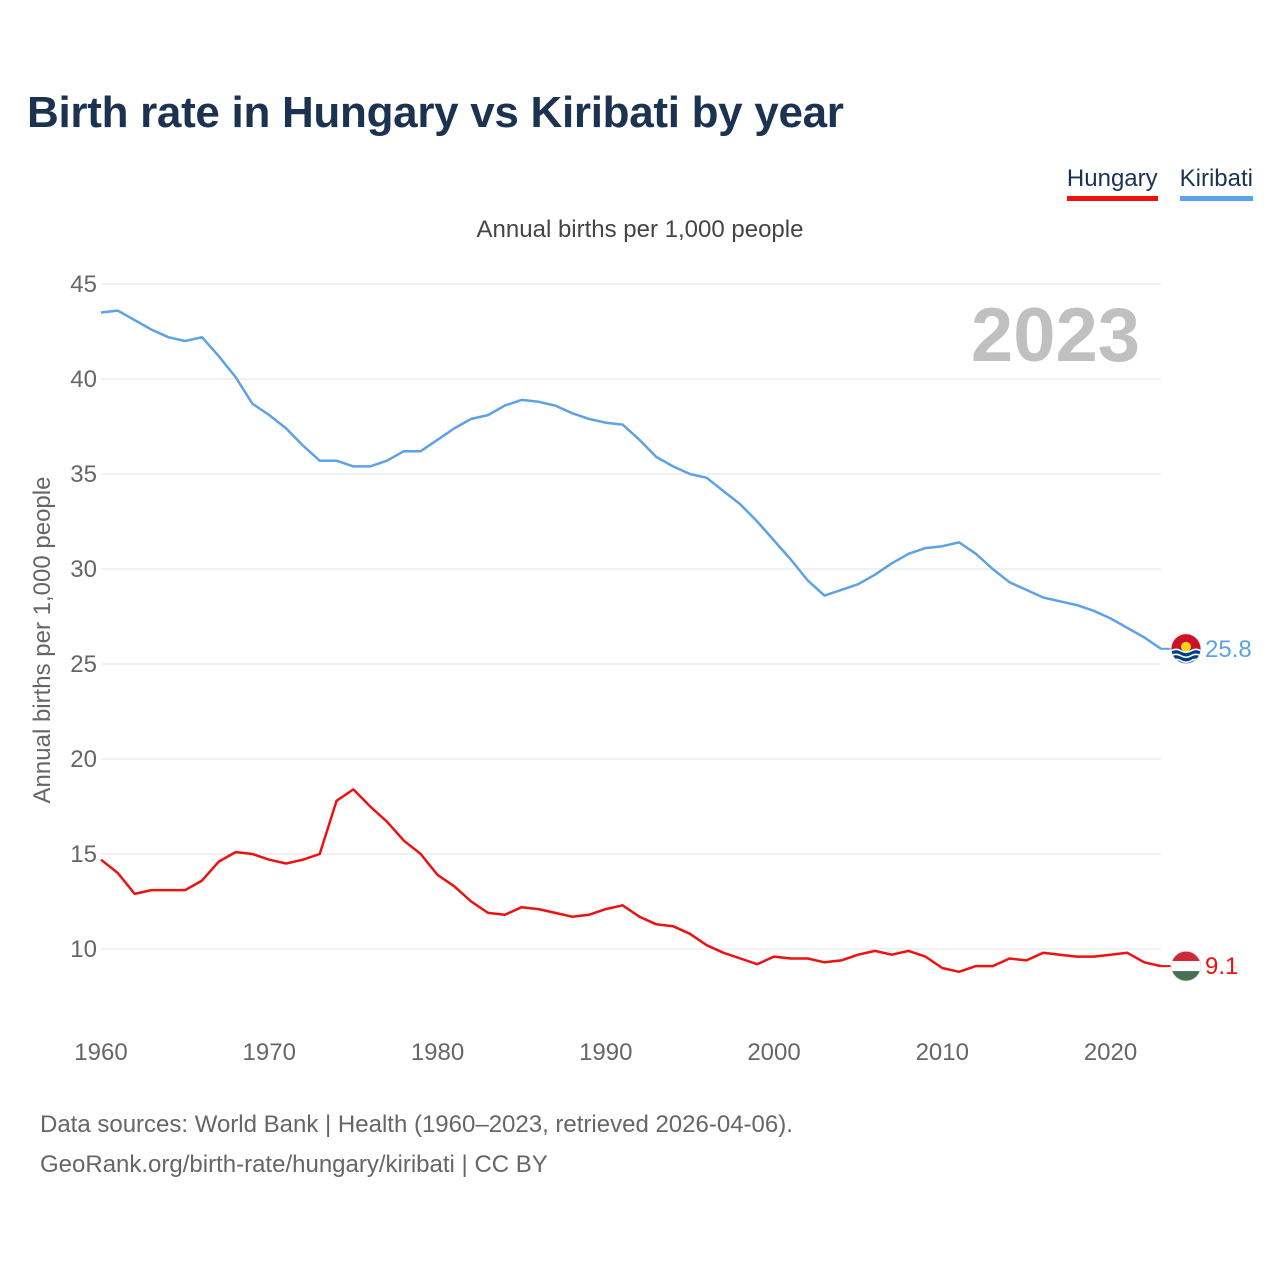 Image resolution: width=1280 pixels, height=1280 pixels. I want to click on legend-item-kiribati: Kiribati, so click(1216, 183).